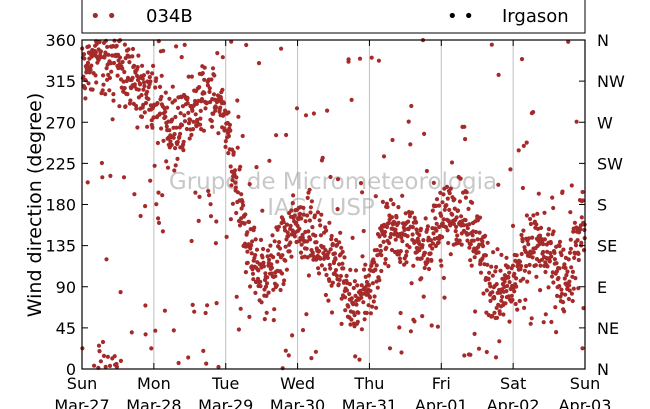 The height and width of the screenshot is (409, 650). I want to click on legend: • • 034B • • Irgason, so click(333, 17).